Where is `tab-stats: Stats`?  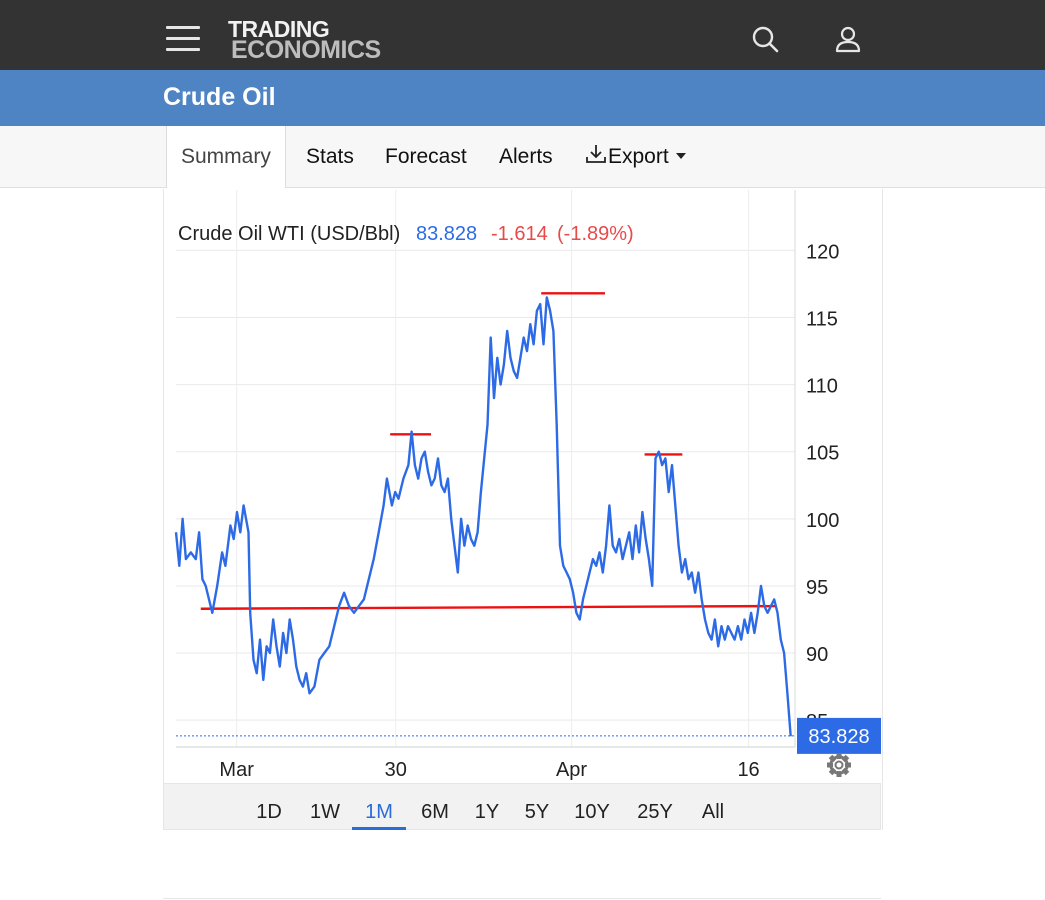
tab-stats: Stats is located at coordinates (330, 156).